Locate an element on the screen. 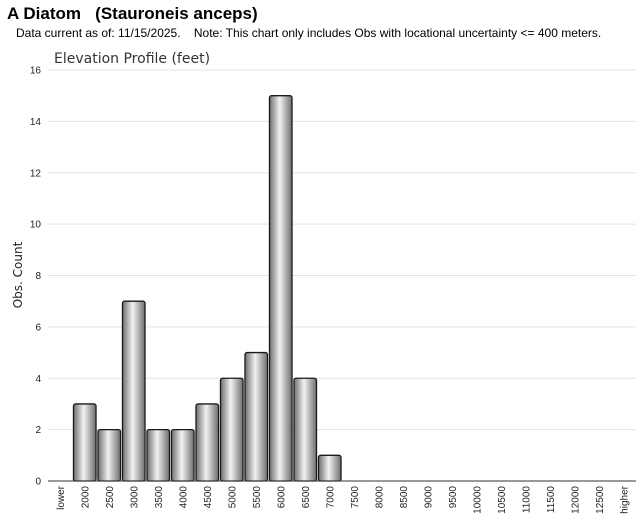 The image size is (640, 523). x-tick-label: 3500 is located at coordinates (159, 497).